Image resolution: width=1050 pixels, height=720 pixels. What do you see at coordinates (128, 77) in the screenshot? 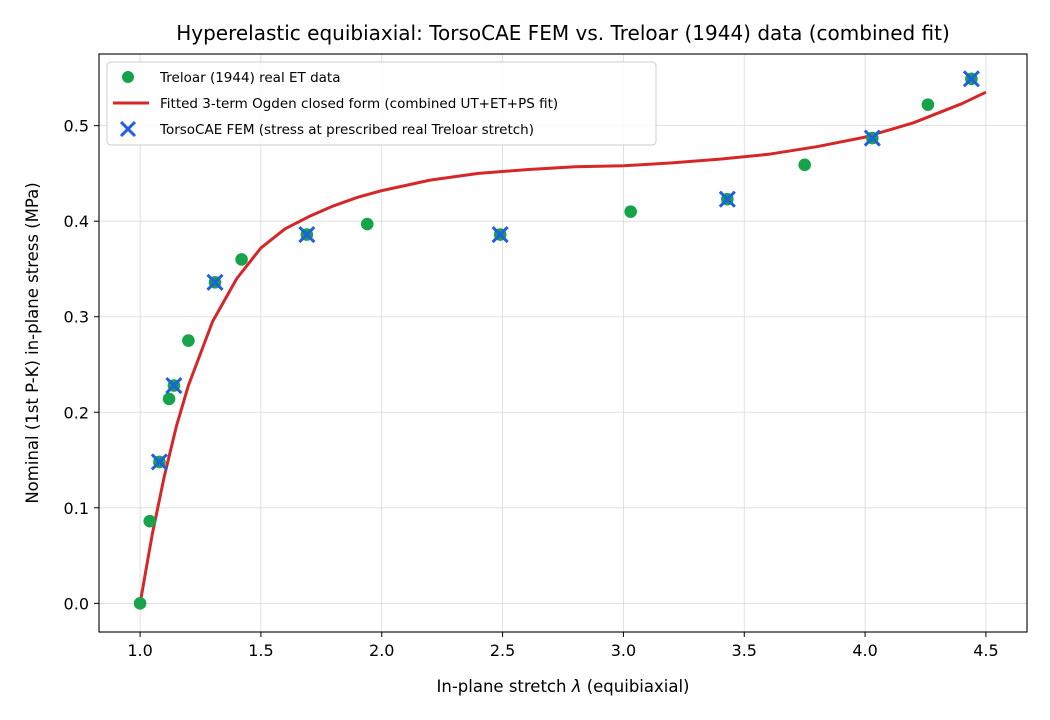
I see `legend-marker-treloar` at bounding box center [128, 77].